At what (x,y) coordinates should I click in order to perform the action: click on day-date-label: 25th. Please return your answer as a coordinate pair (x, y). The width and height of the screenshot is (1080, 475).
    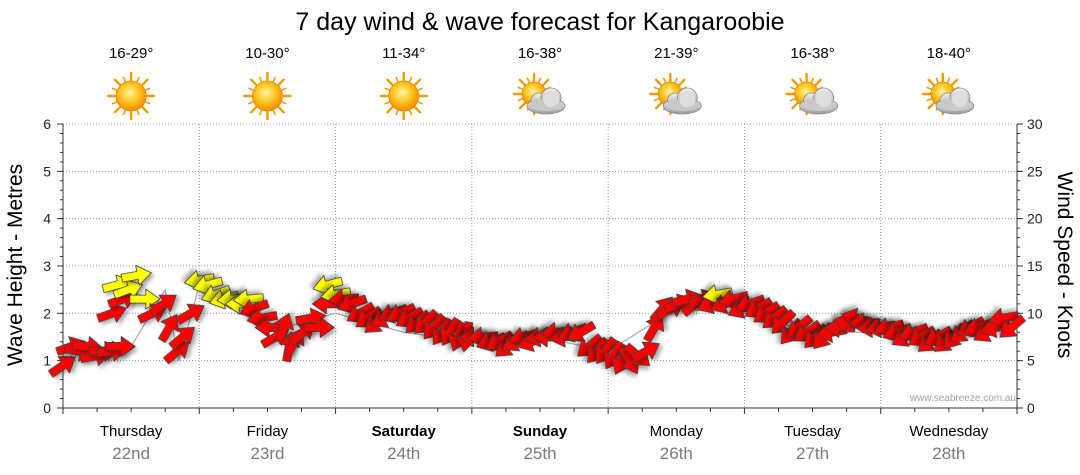
    Looking at the image, I should click on (539, 453).